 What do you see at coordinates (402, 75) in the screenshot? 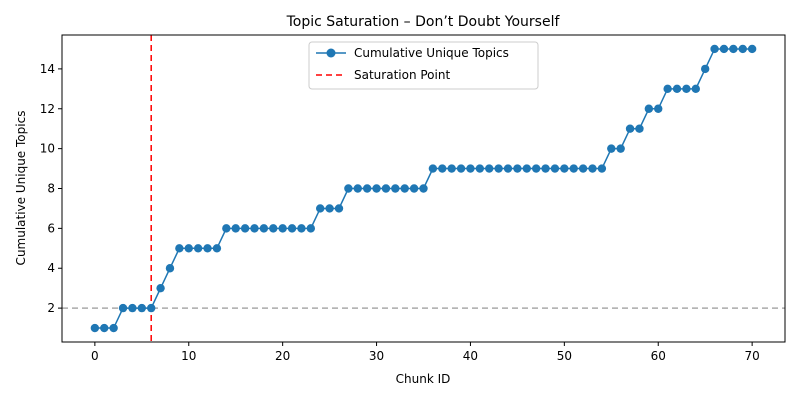
I see `legend-label-saturation: Saturation Point` at bounding box center [402, 75].